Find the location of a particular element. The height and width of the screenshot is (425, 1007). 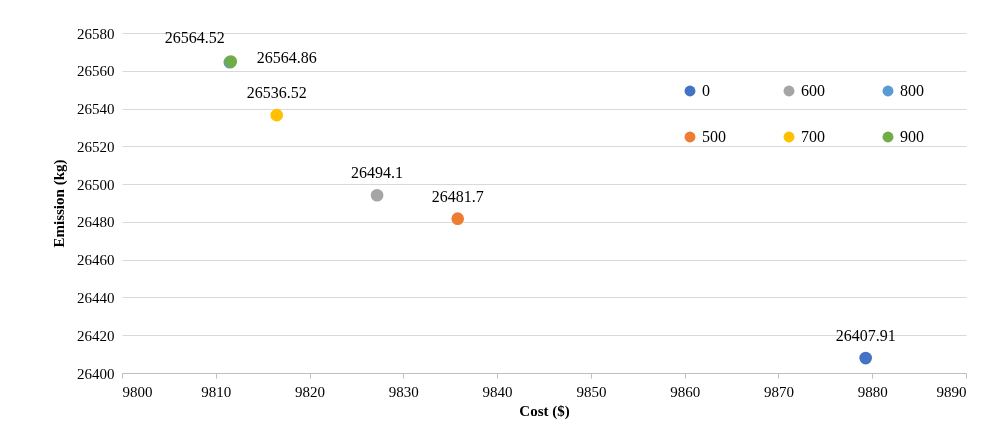

legend-label: 600 is located at coordinates (813, 90).